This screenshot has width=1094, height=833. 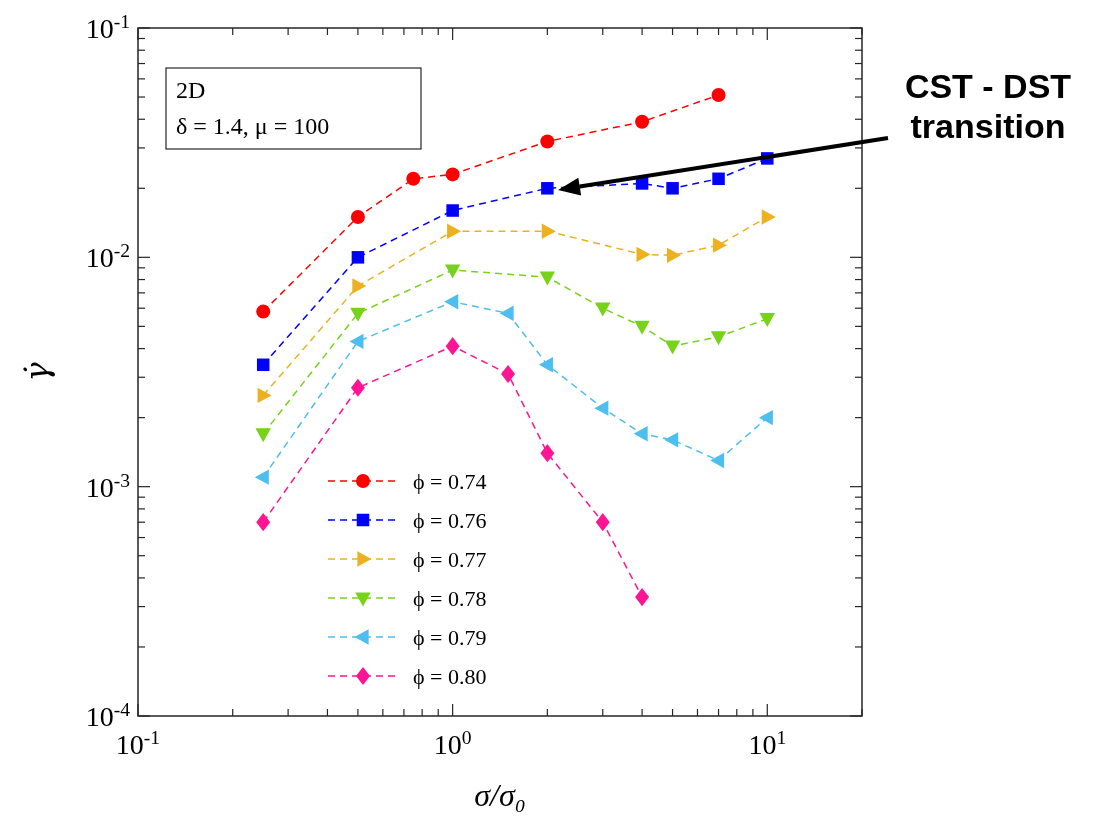 What do you see at coordinates (452, 743) in the screenshot?
I see `x-tick-label: 10$^{0}$` at bounding box center [452, 743].